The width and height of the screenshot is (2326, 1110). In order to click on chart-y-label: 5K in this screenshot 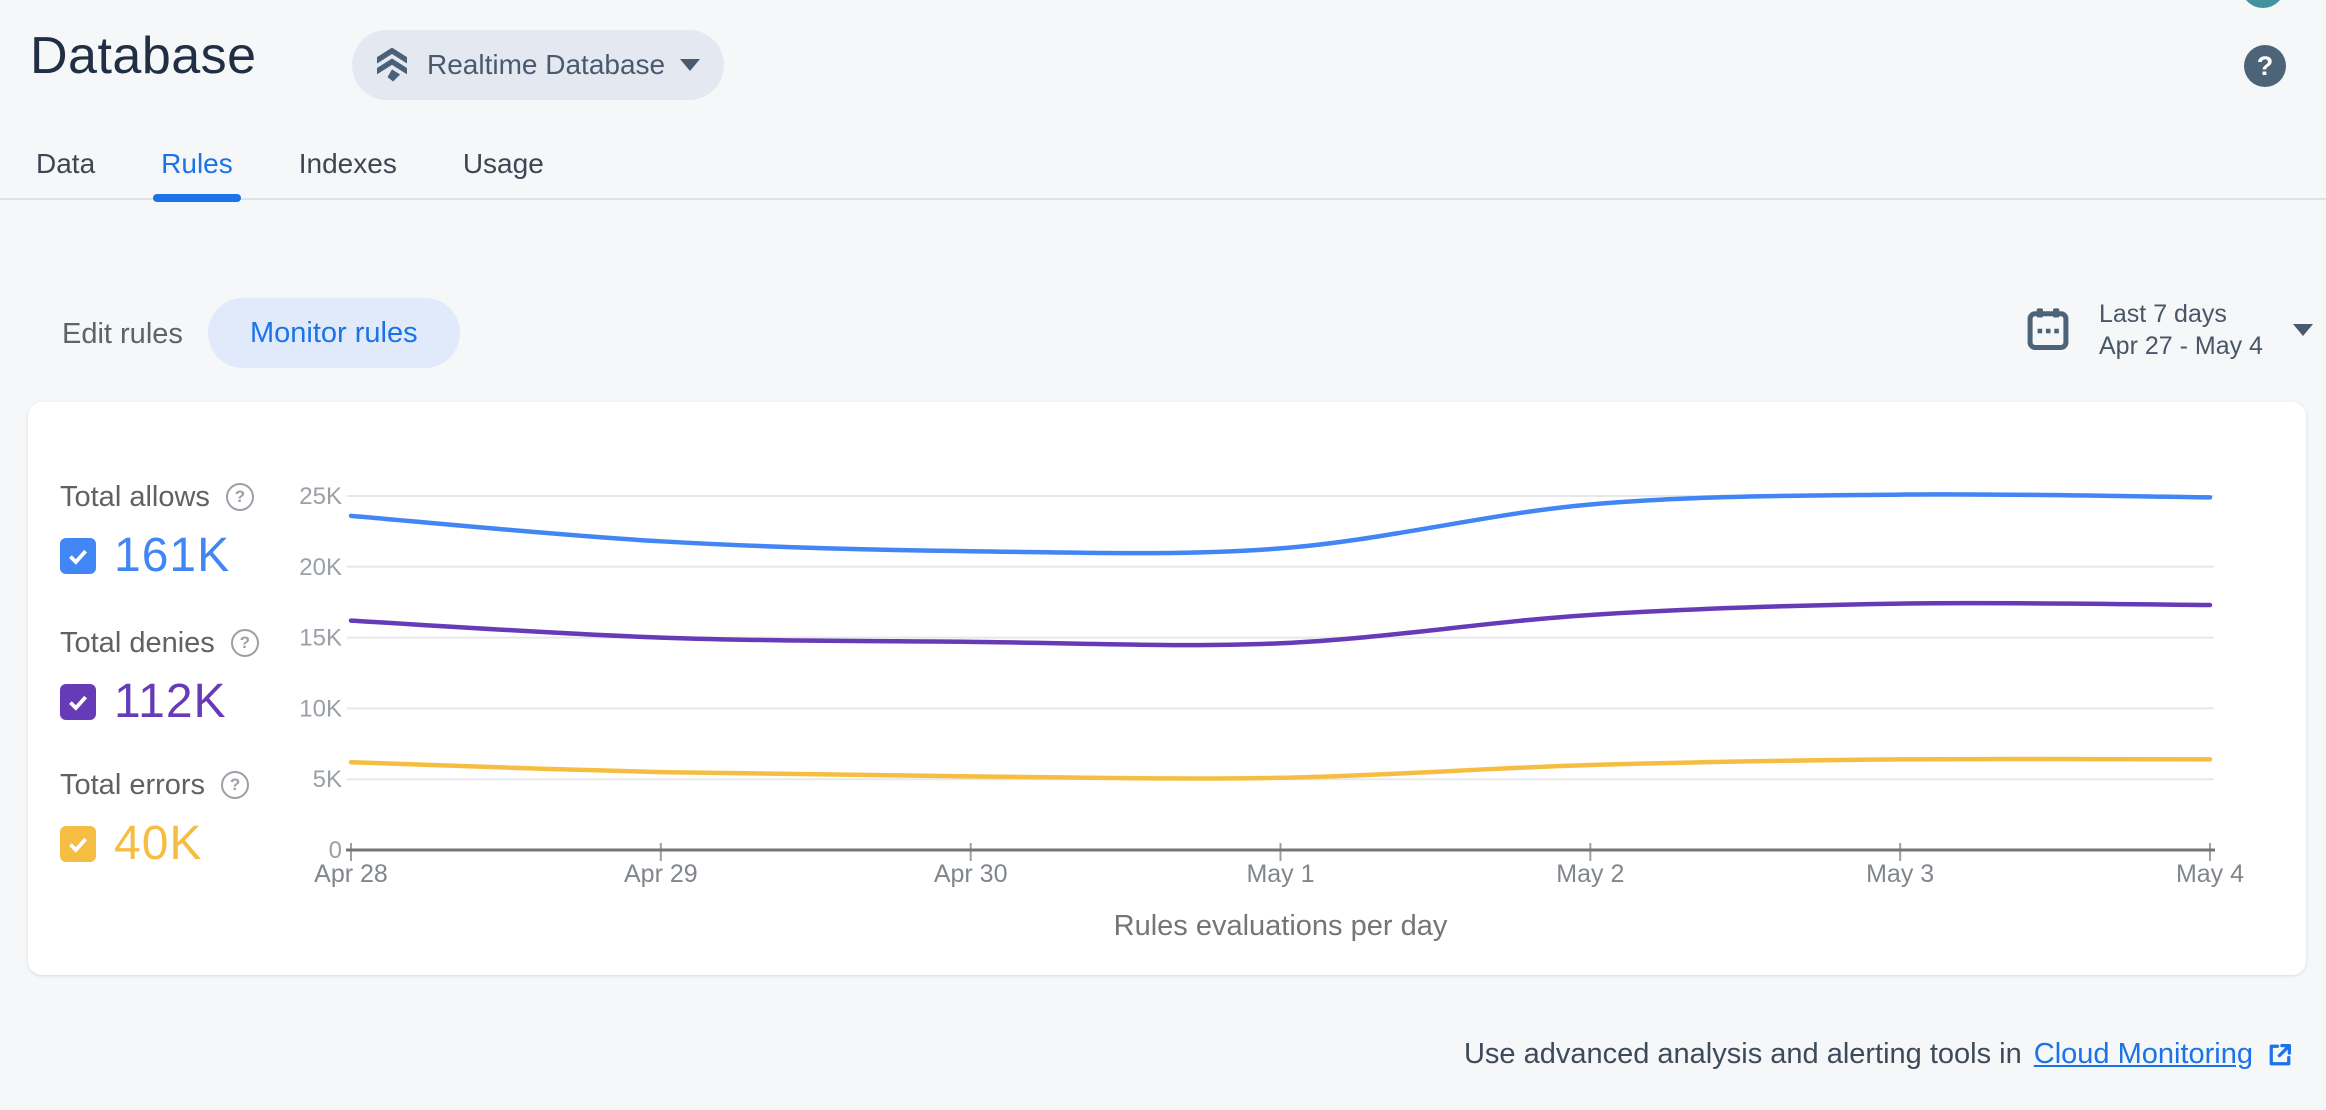, I will do `click(327, 779)`.